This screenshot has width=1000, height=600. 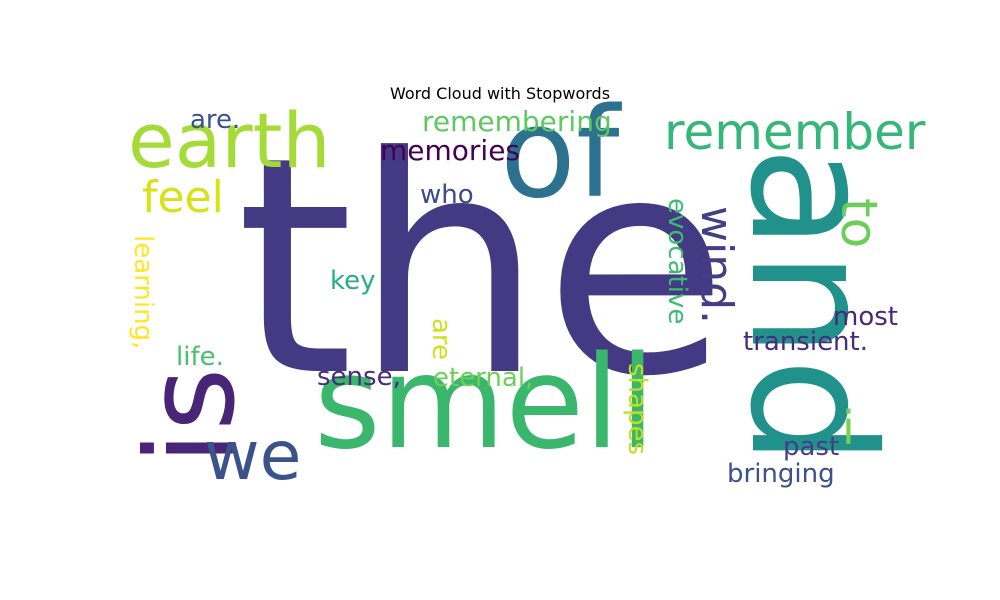 What do you see at coordinates (781, 474) in the screenshot?
I see `word-bringing: bringing` at bounding box center [781, 474].